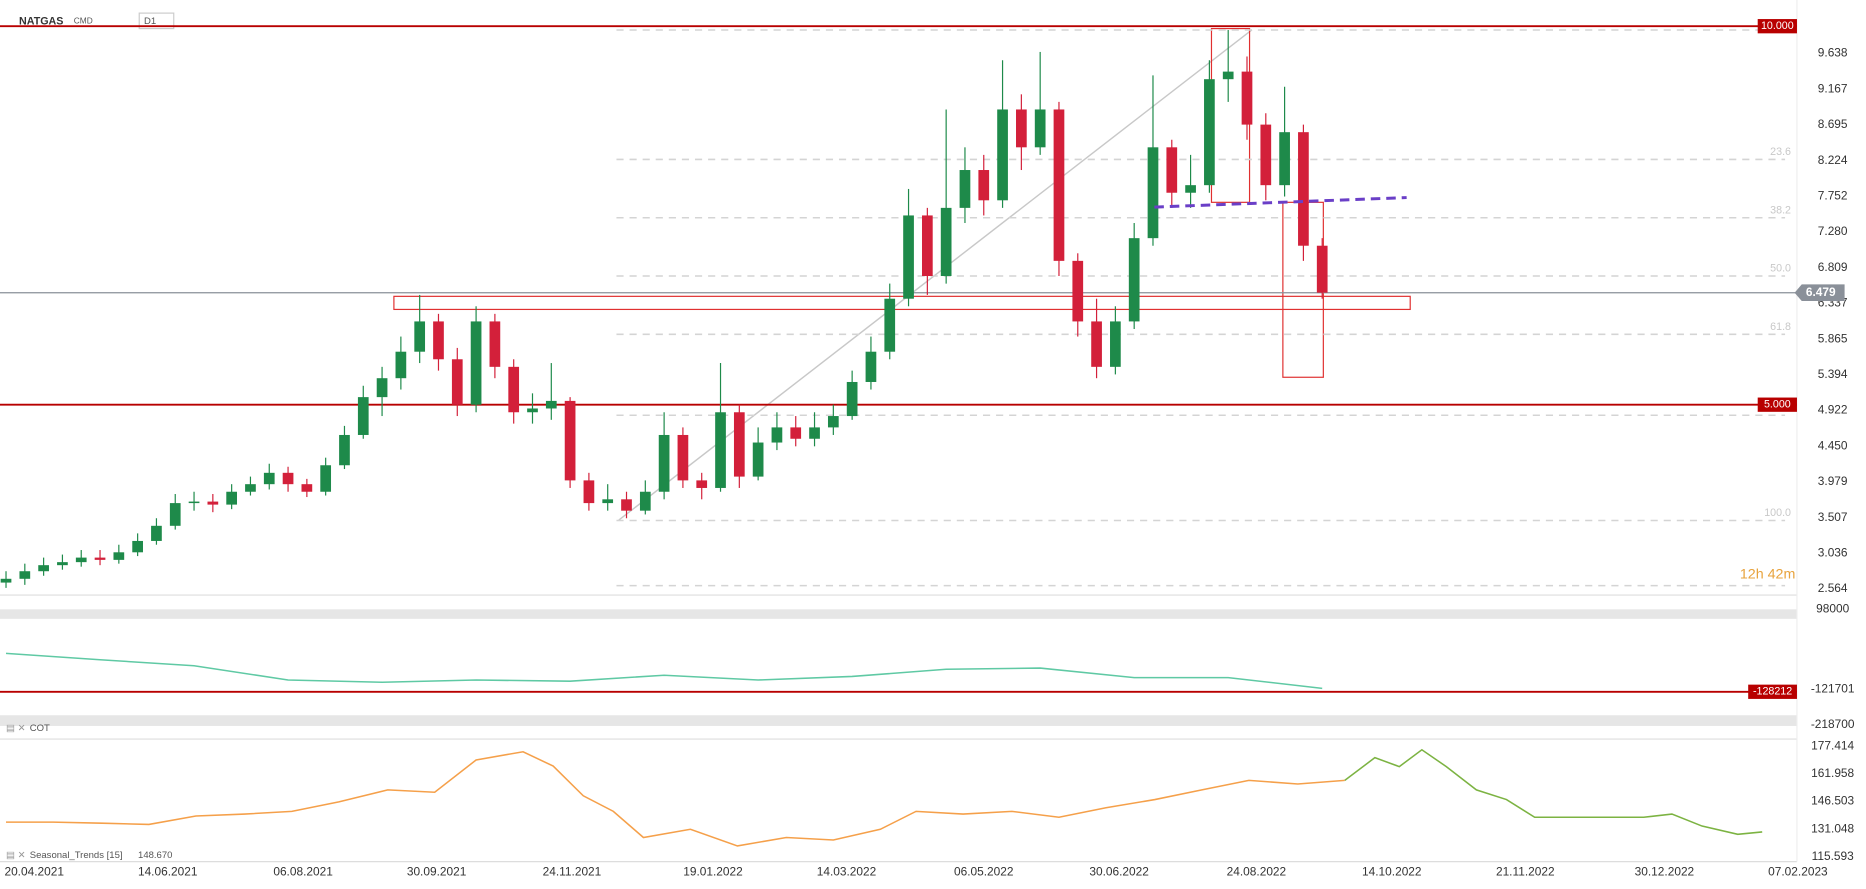 This screenshot has width=1866, height=889. What do you see at coordinates (902, 303) in the screenshot?
I see `zone-rect` at bounding box center [902, 303].